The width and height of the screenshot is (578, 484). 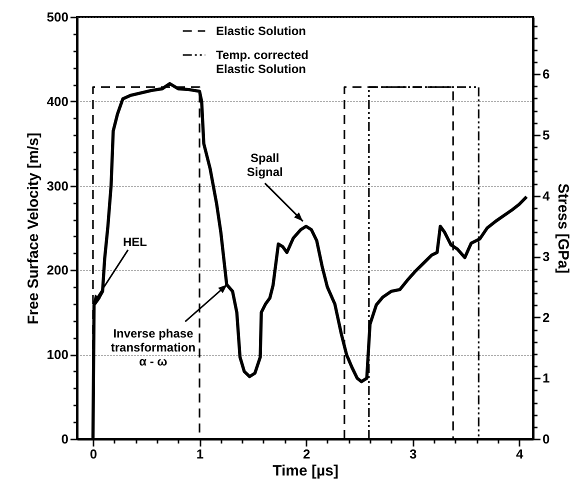 I want to click on y-axis-title: Free Surface Velocity [m/s], so click(x=33, y=228).